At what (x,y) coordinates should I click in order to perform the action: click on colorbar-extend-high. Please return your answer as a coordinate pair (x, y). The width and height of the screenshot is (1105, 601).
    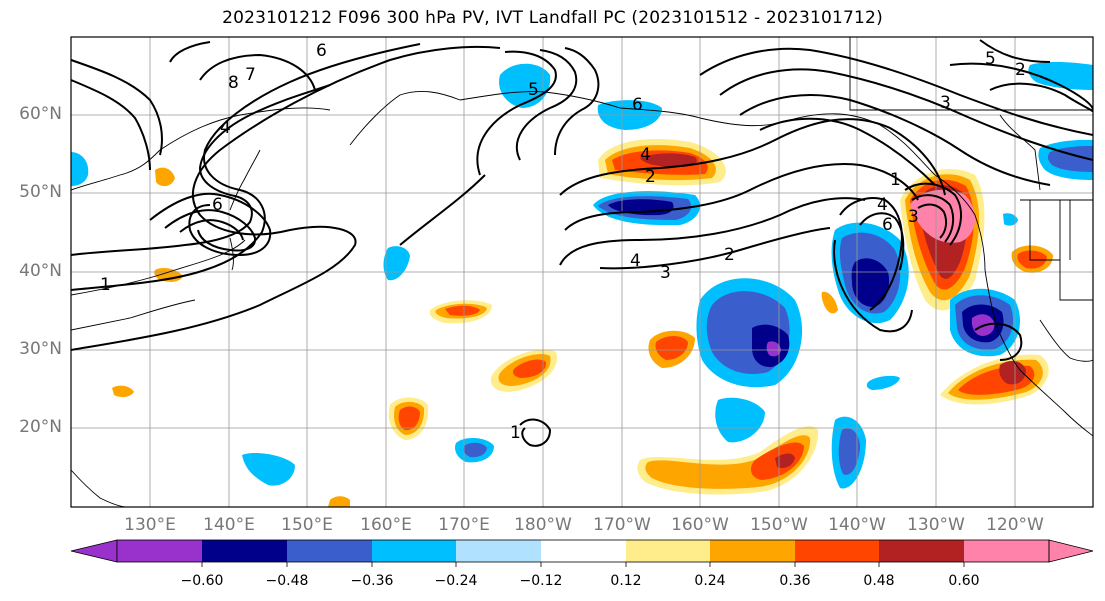
    Looking at the image, I should click on (1071, 551).